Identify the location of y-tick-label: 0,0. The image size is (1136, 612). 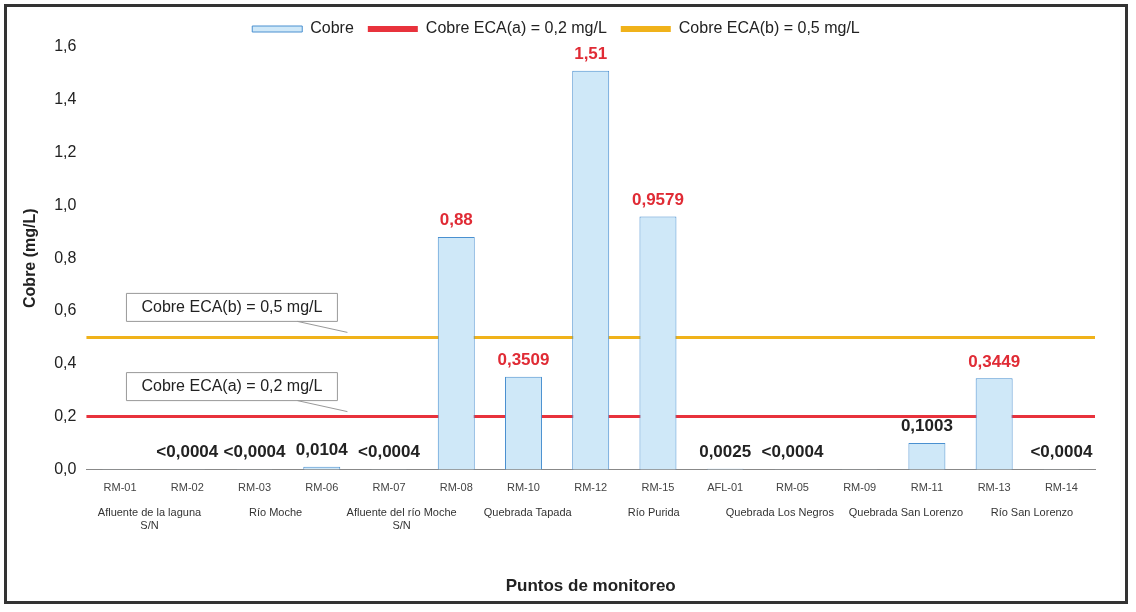
(65, 468).